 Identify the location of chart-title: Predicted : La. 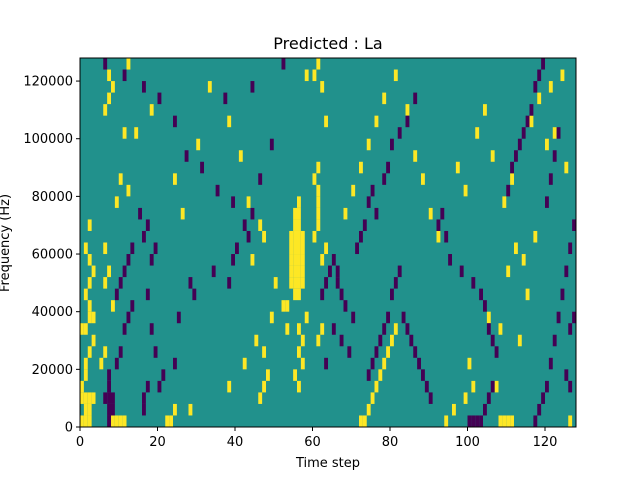
(327, 43).